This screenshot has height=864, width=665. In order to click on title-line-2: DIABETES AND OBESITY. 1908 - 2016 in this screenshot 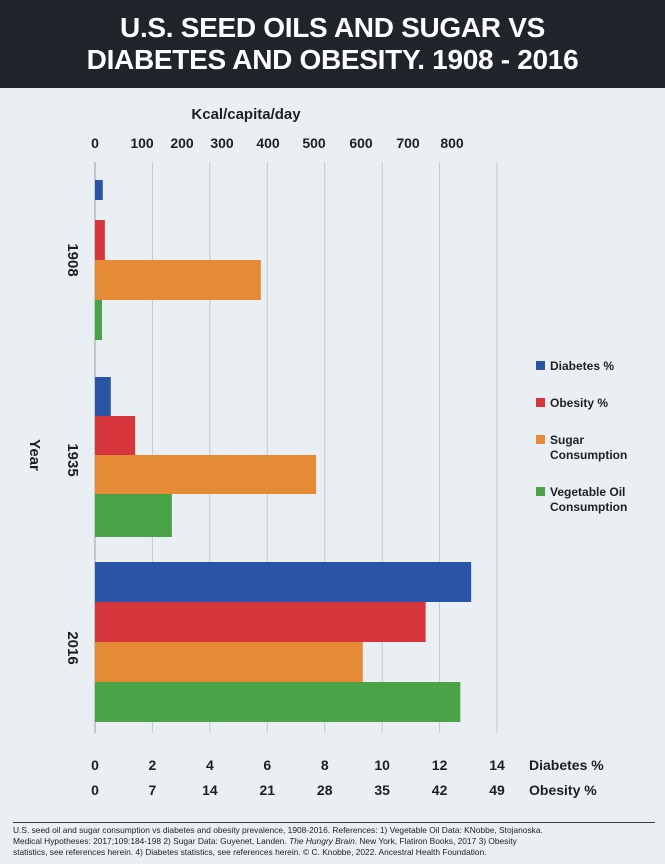, I will do `click(332, 59)`.